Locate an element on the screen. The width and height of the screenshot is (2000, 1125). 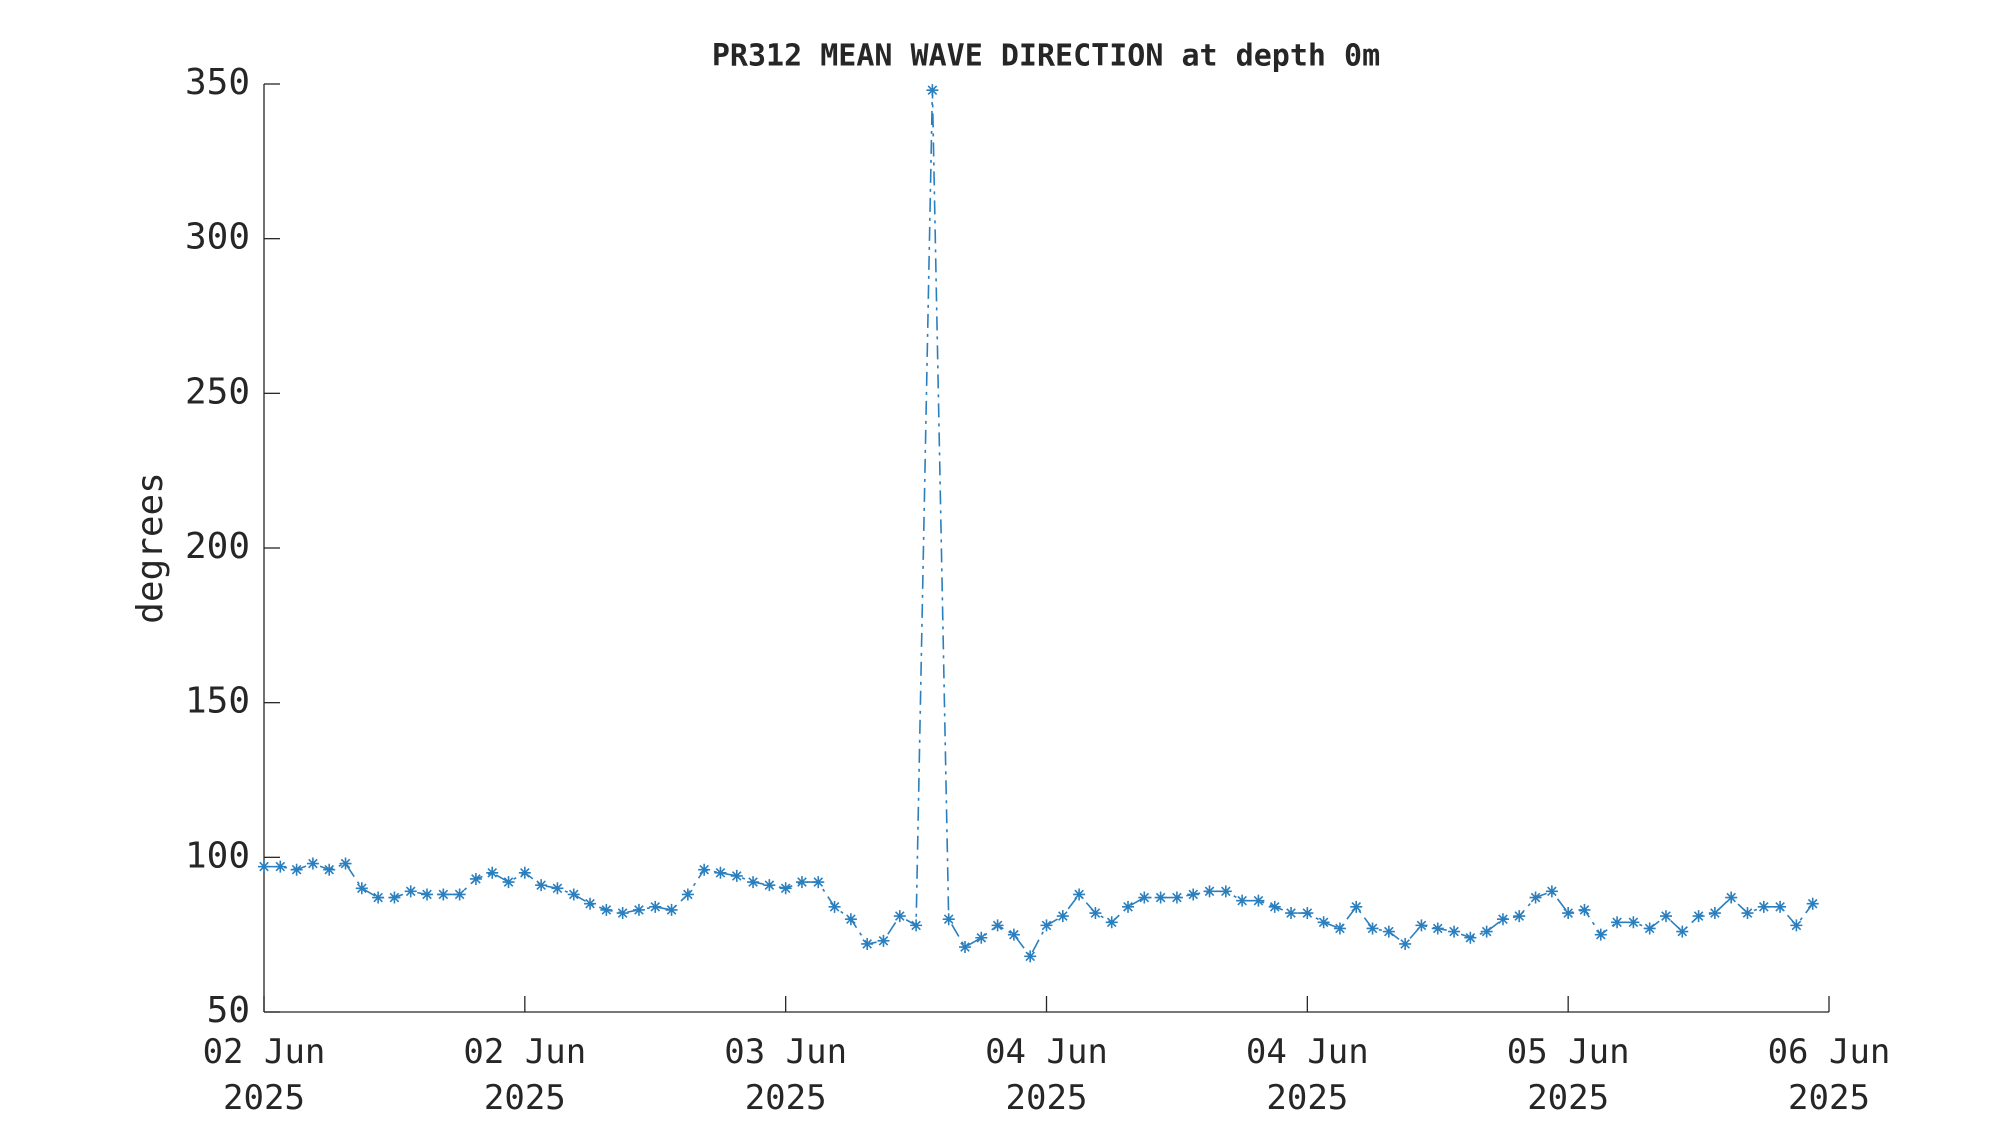
x-tick-label: 03 Jun 2025 is located at coordinates (786, 1075).